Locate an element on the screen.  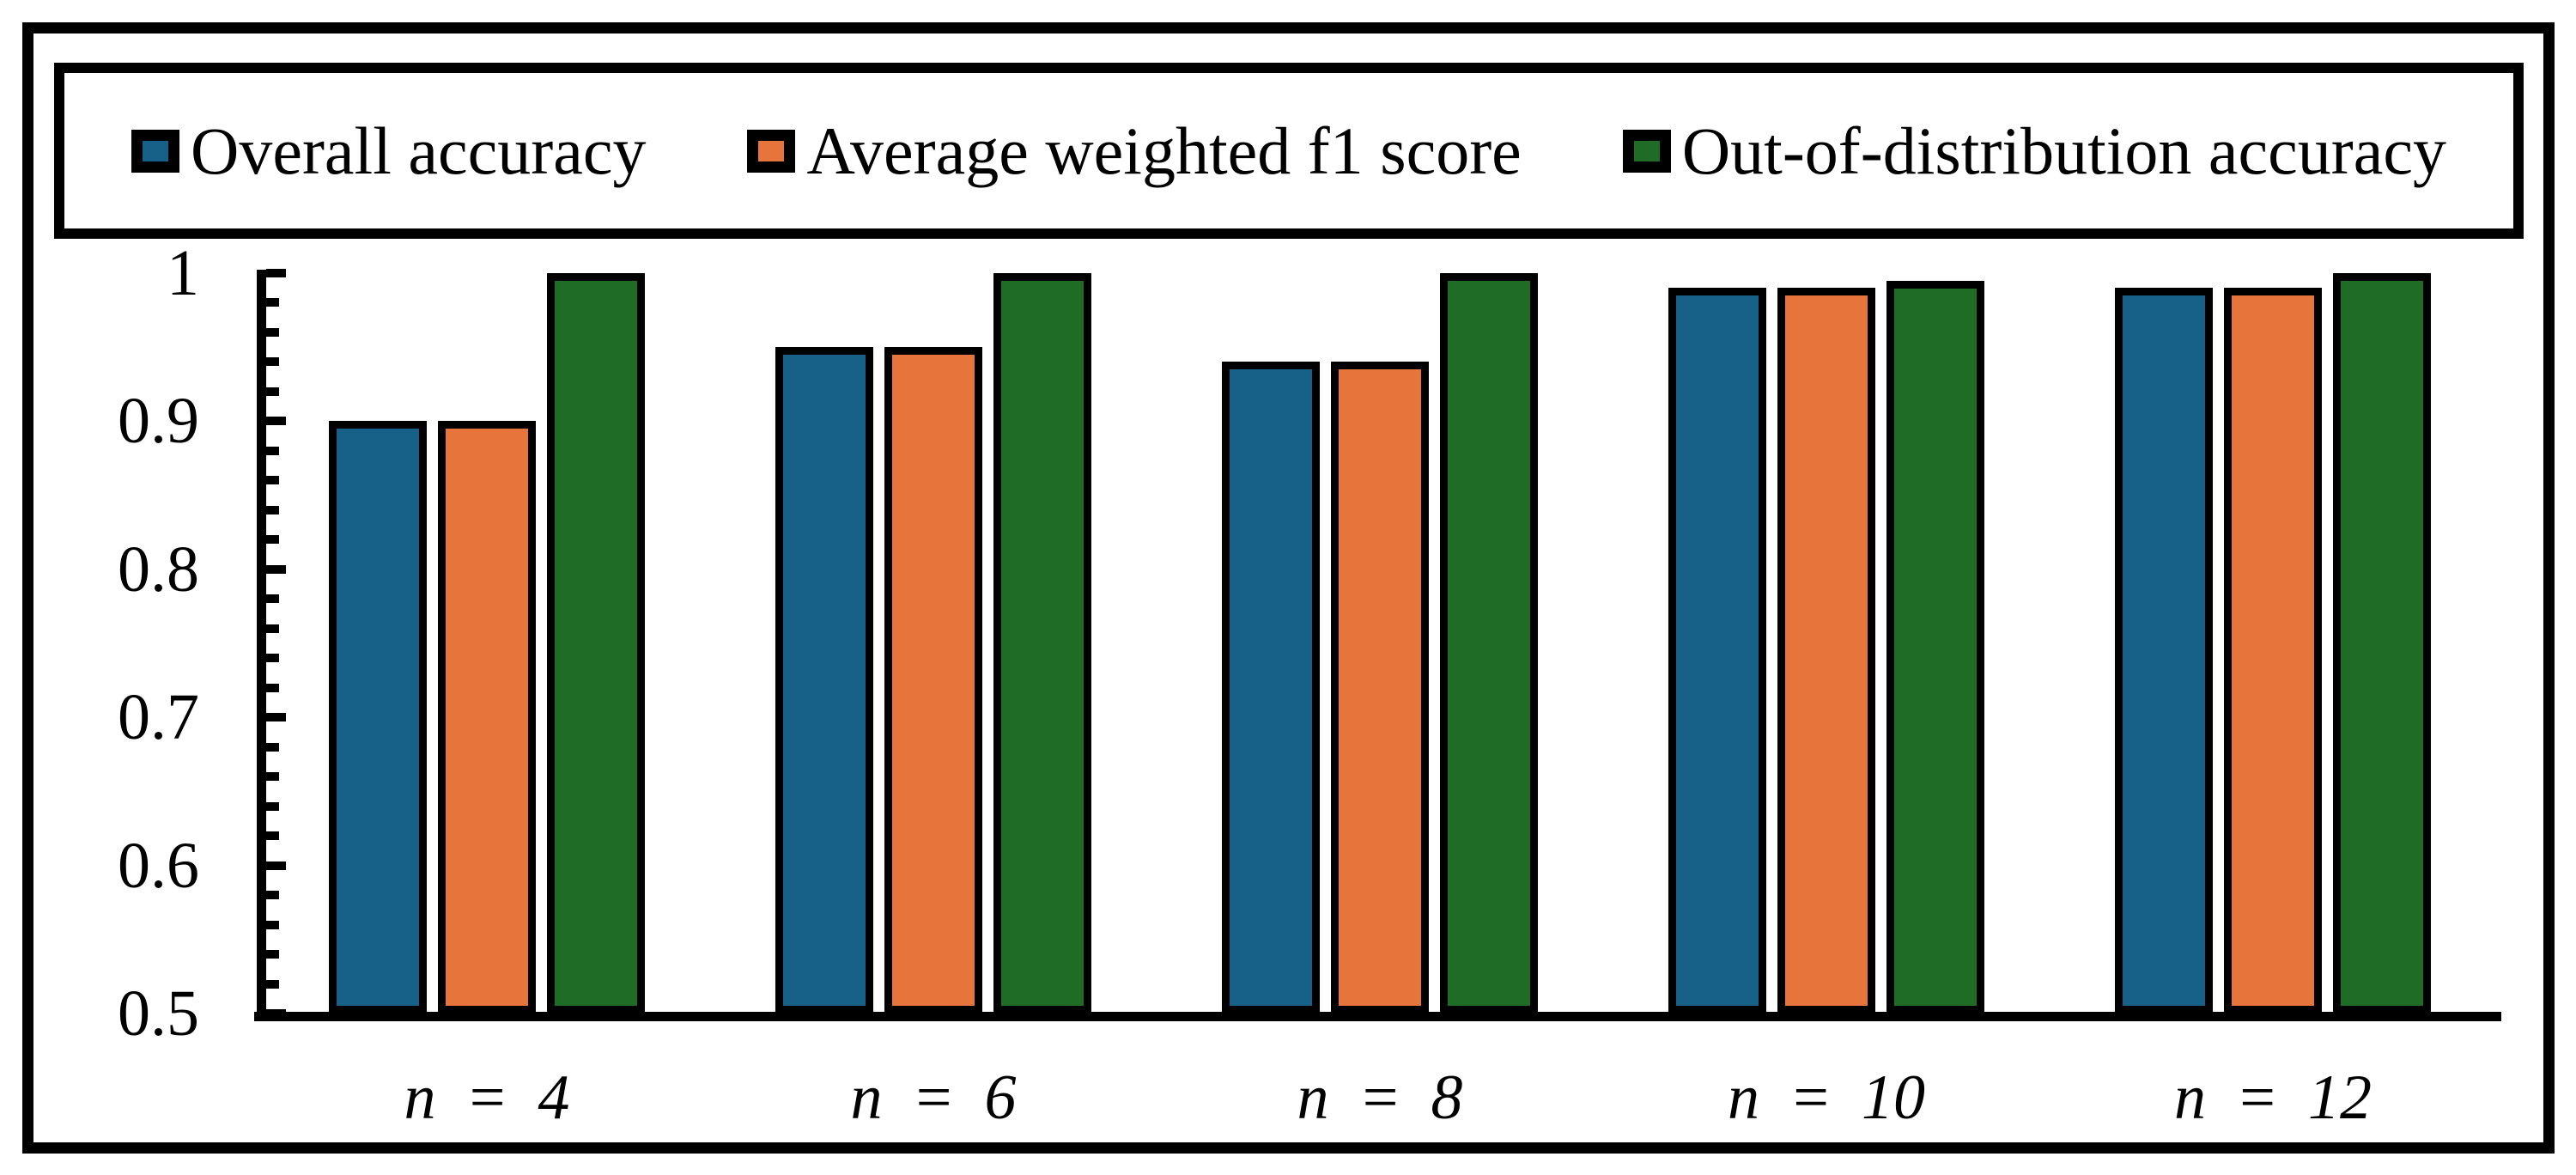
y-tick-label: 0.5 is located at coordinates (159, 1013).